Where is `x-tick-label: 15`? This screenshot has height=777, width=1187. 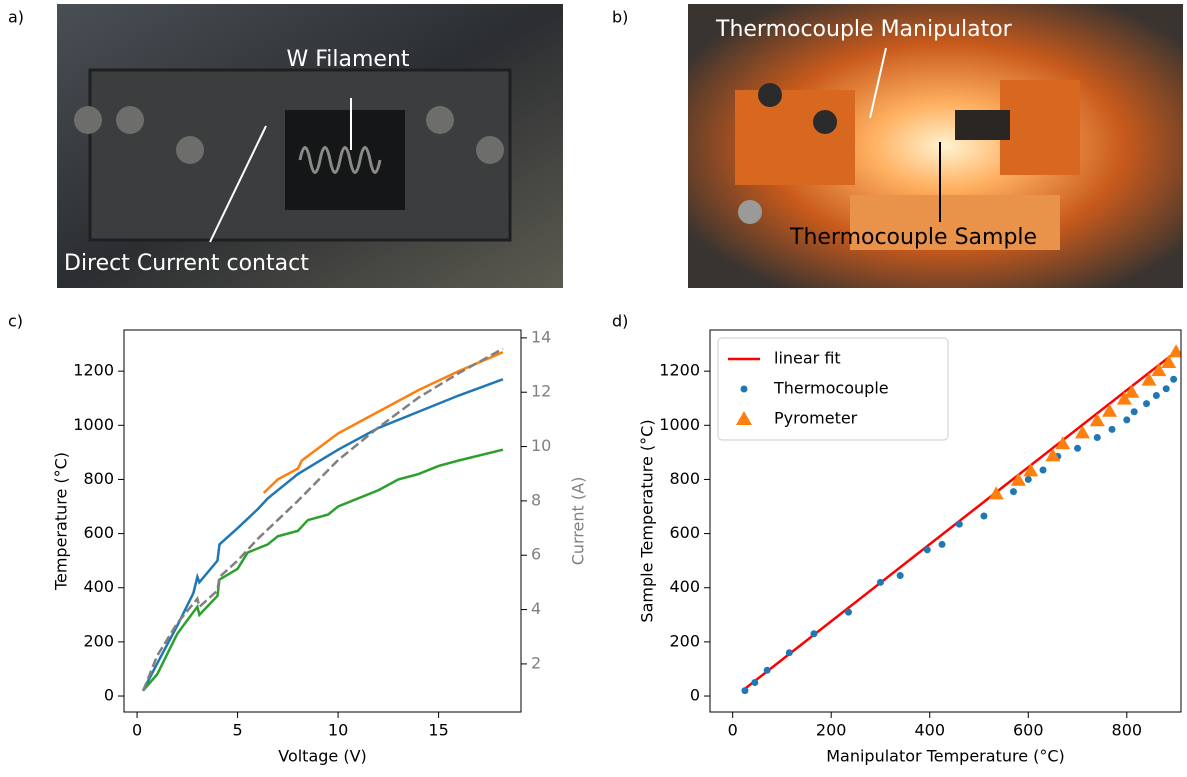
x-tick-label: 15 is located at coordinates (438, 730).